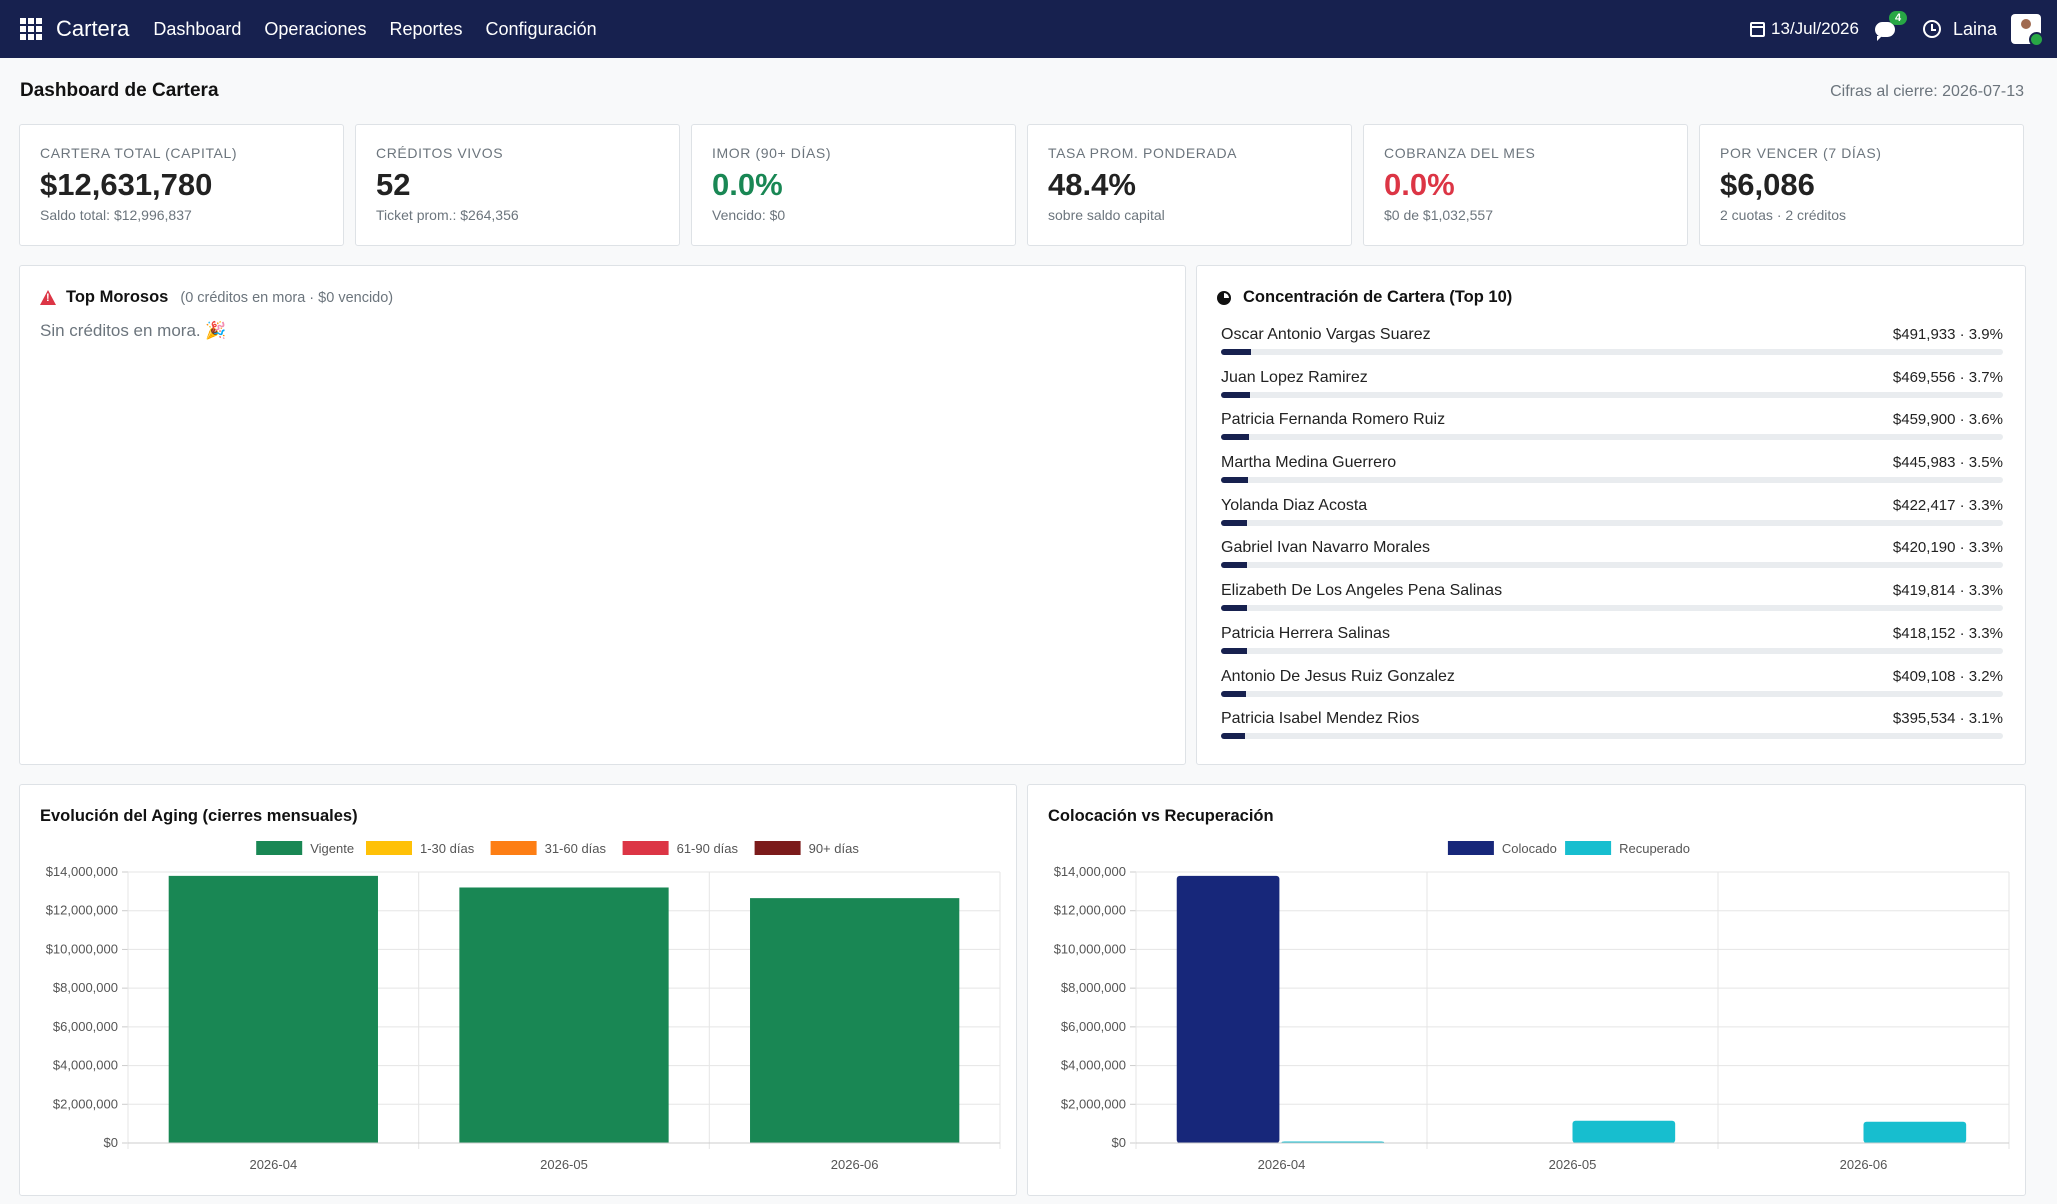 This screenshot has width=2057, height=1204. Describe the element at coordinates (1898, 18) in the screenshot. I see `messages-badge: 4` at that location.